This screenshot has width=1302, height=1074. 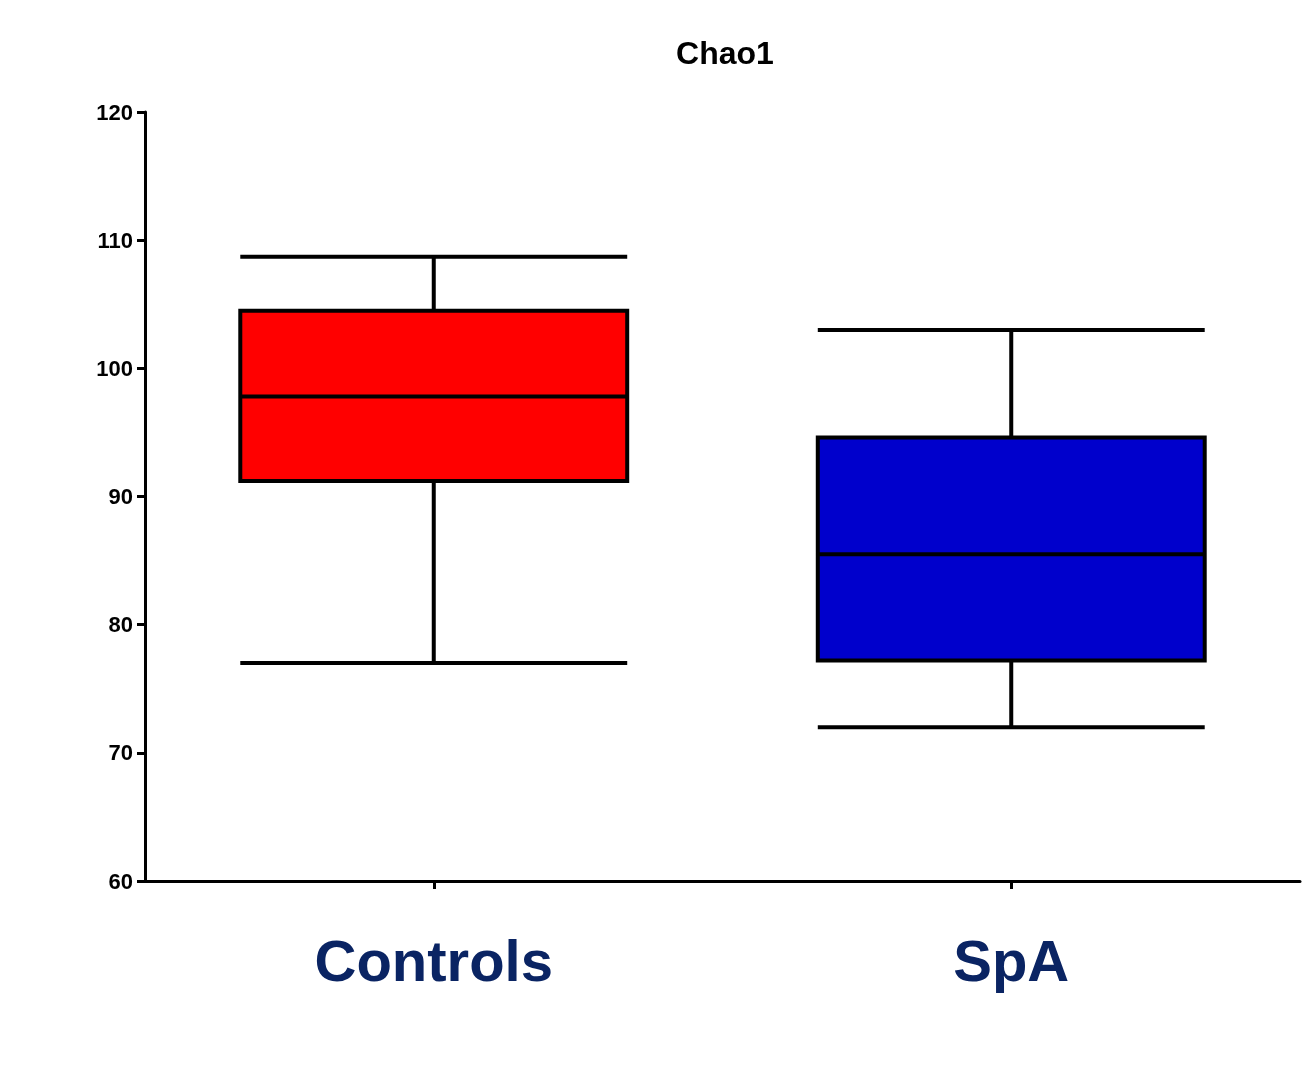 I want to click on y-tick-label: 100, so click(x=114, y=368).